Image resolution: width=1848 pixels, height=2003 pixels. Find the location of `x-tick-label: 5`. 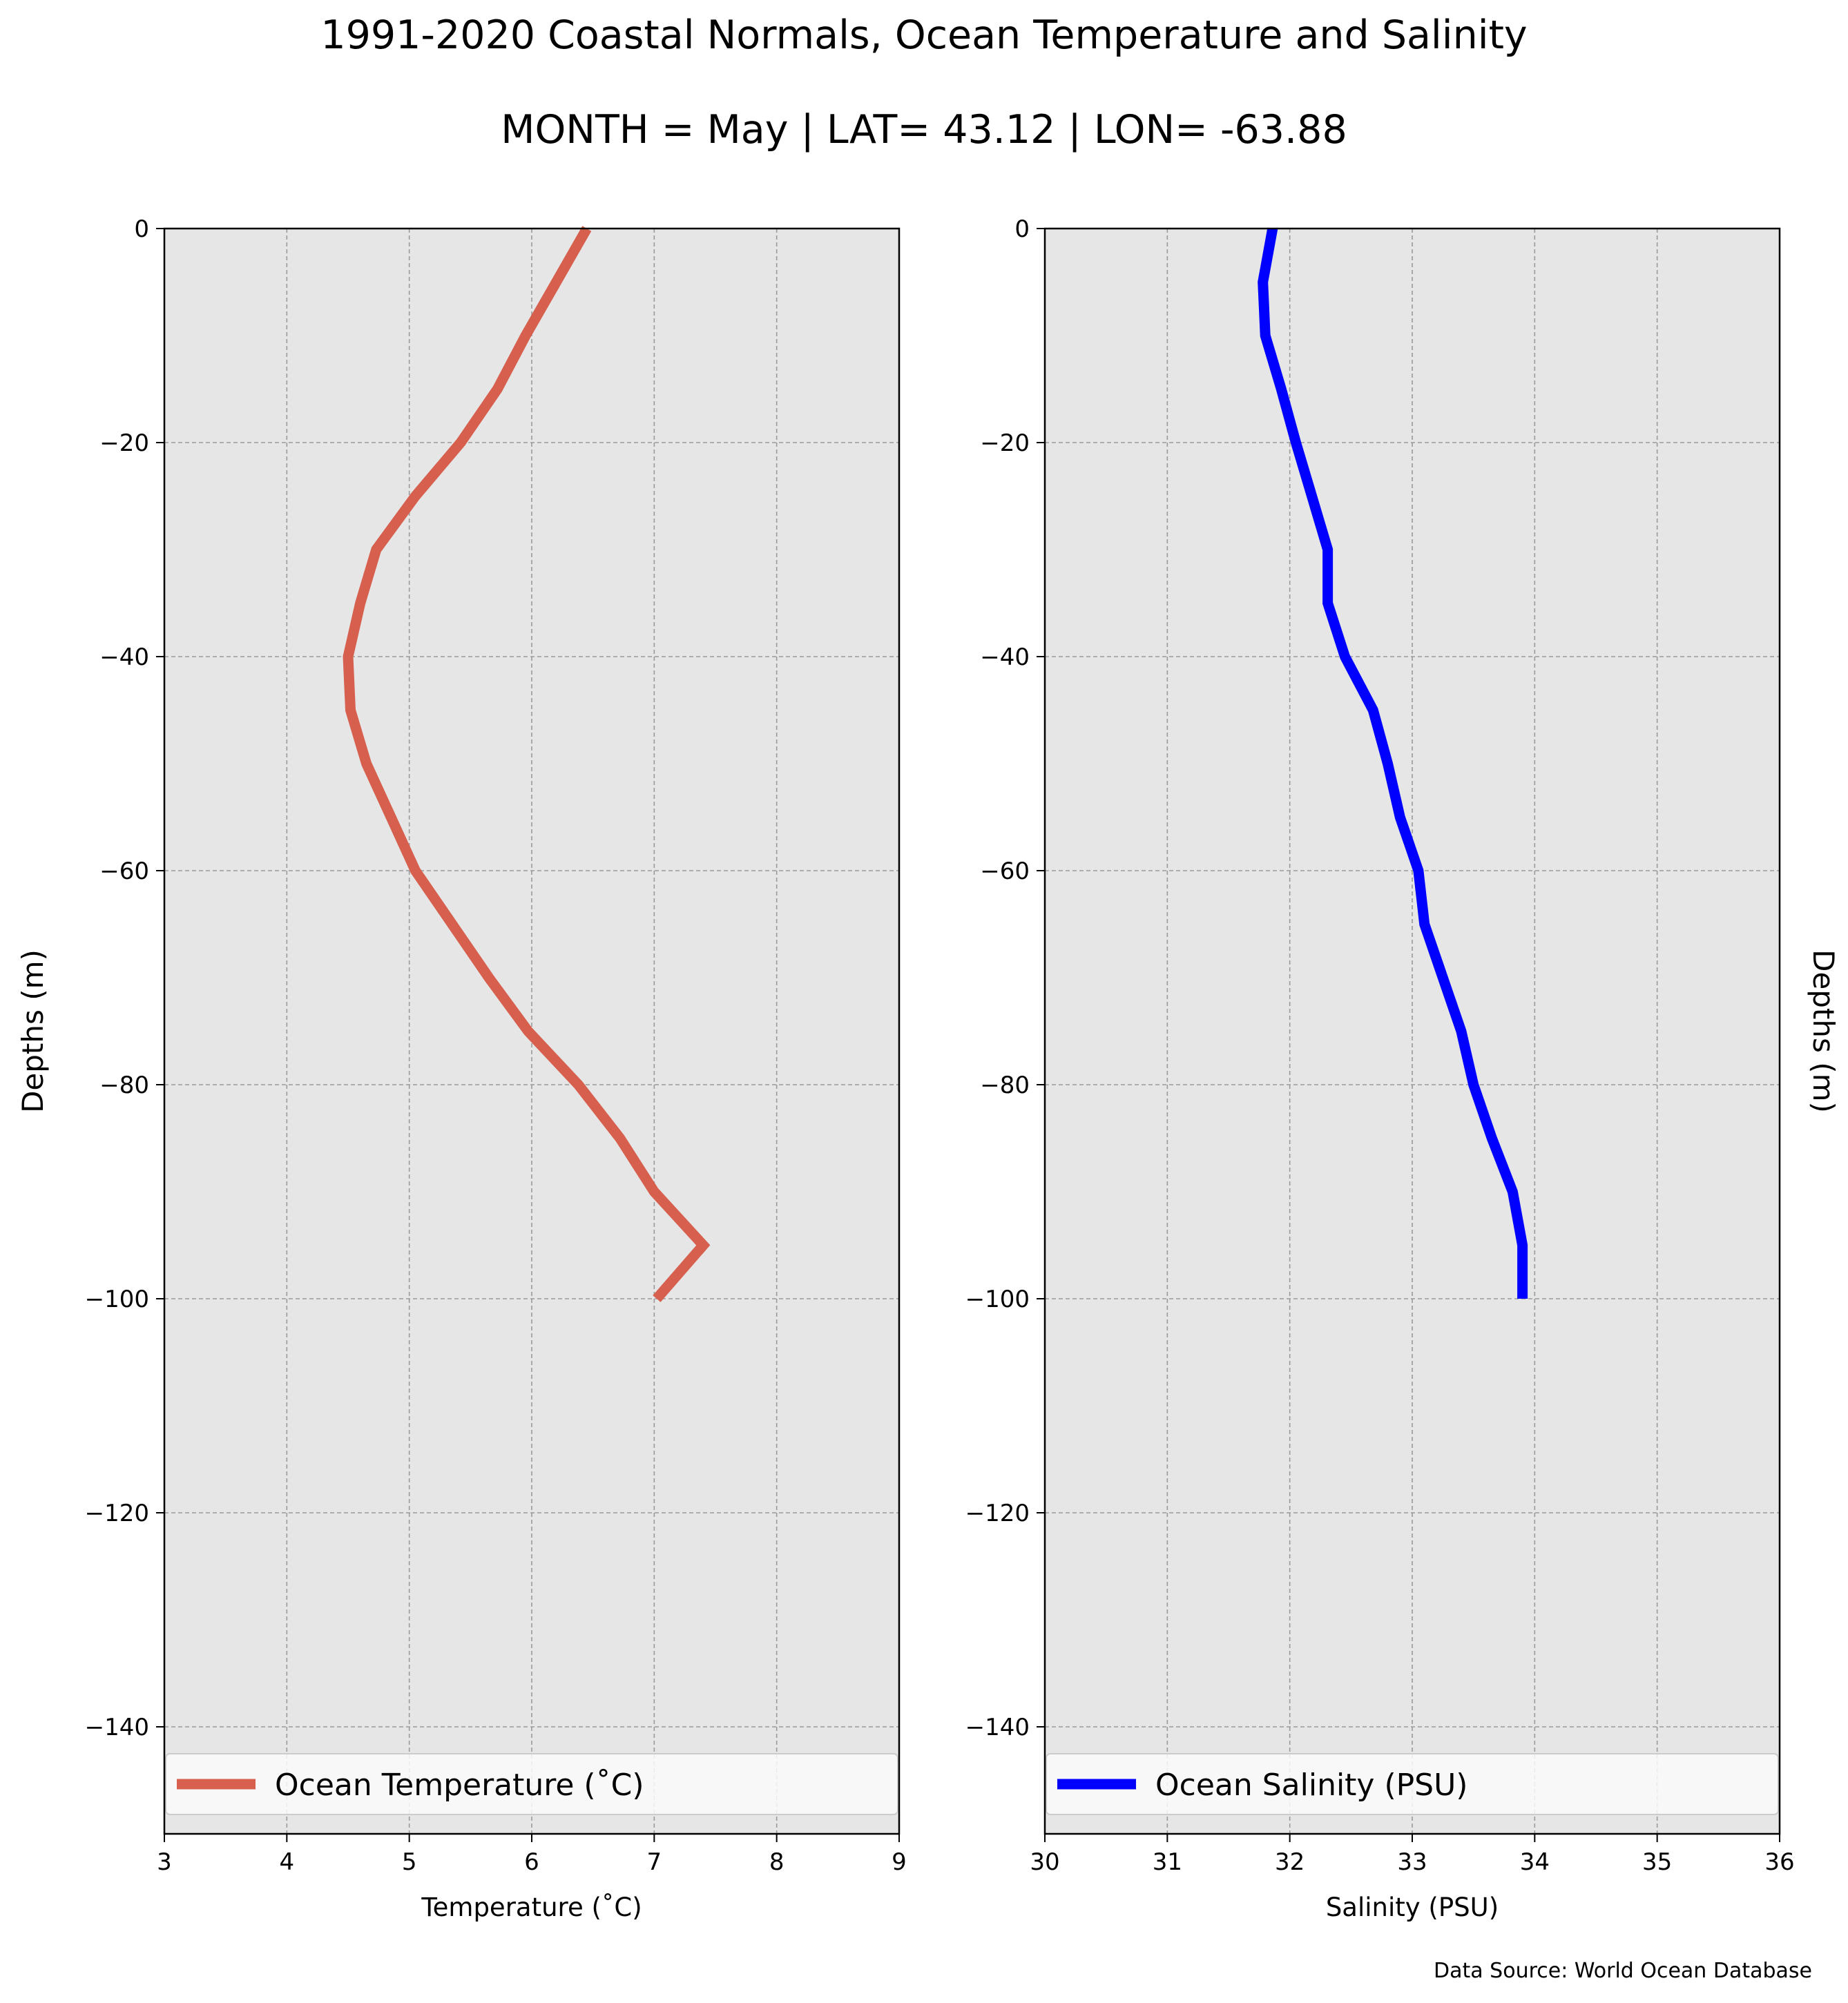

x-tick-label: 5 is located at coordinates (409, 1862).